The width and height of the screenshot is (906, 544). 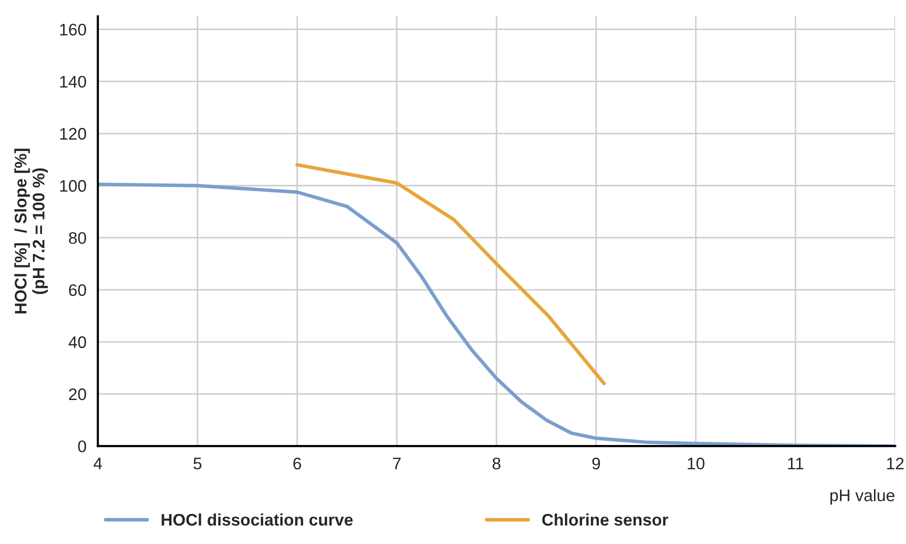 I want to click on x-tick-label: 7, so click(x=397, y=464).